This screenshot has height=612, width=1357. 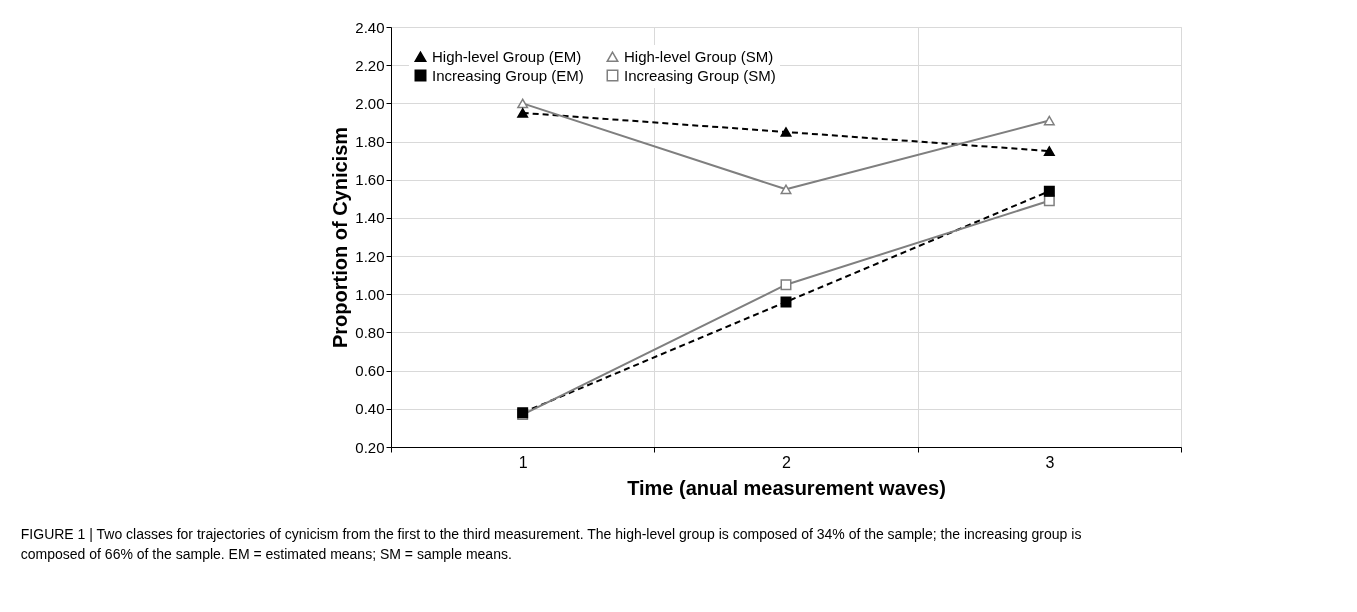 What do you see at coordinates (523, 462) in the screenshot?
I see `x-tick-label: 1` at bounding box center [523, 462].